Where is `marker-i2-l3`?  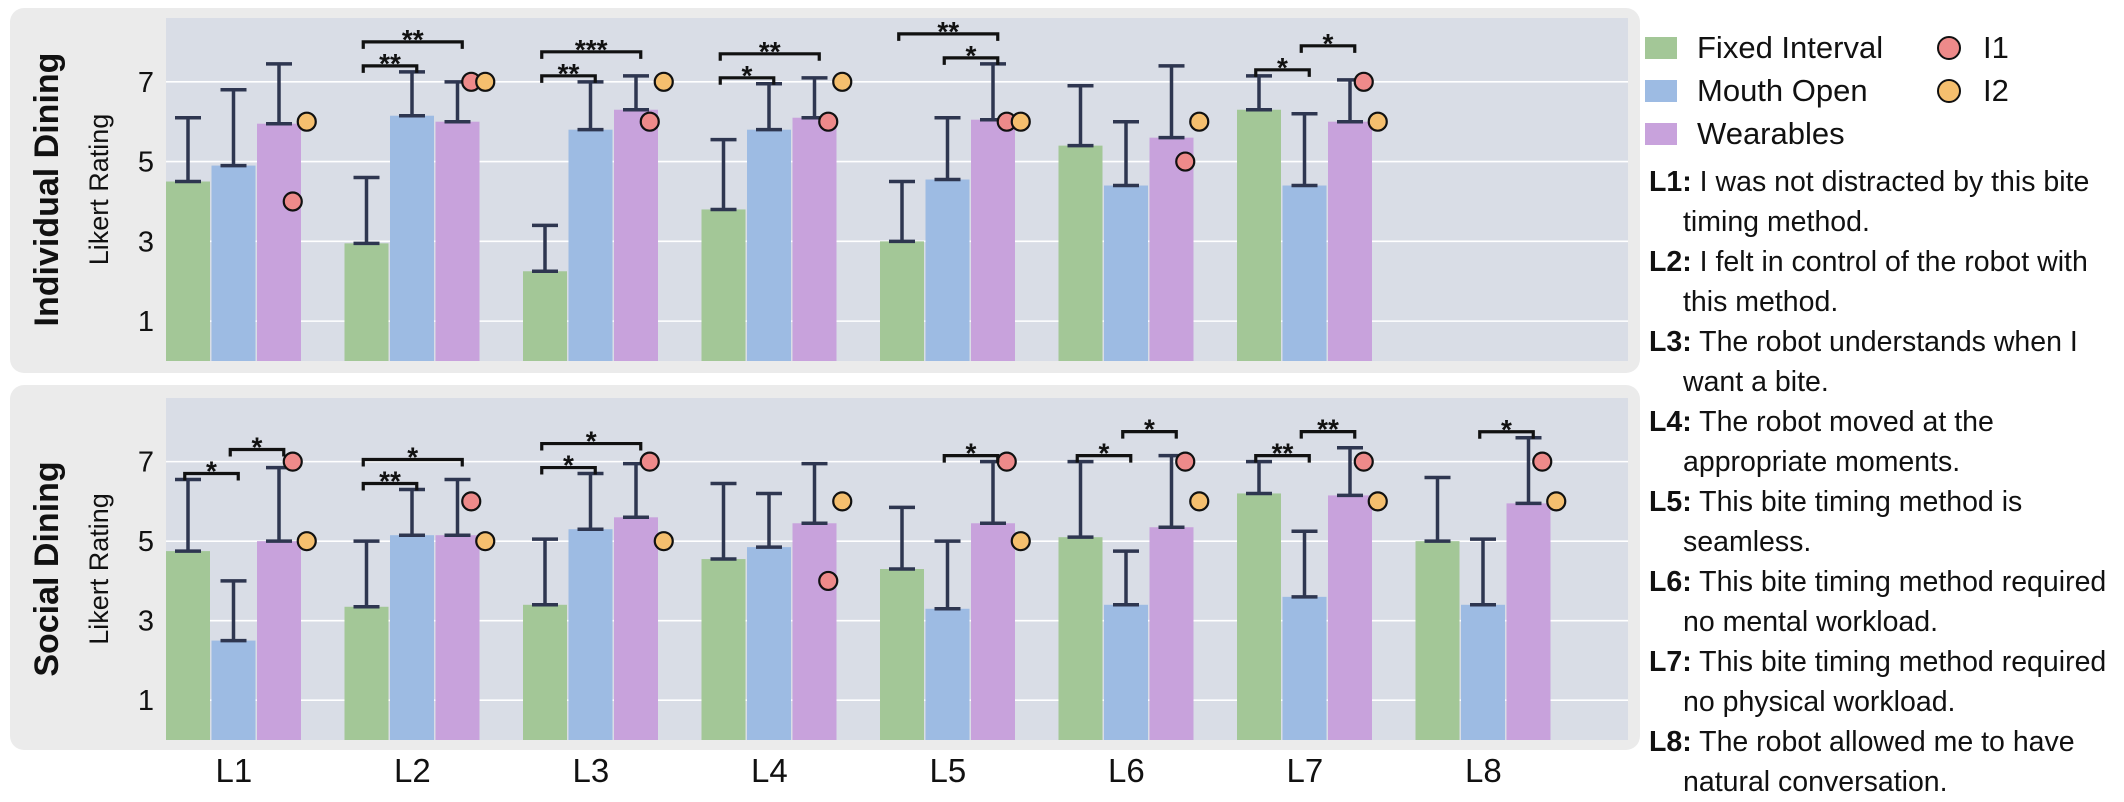 marker-i2-l3 is located at coordinates (663, 541).